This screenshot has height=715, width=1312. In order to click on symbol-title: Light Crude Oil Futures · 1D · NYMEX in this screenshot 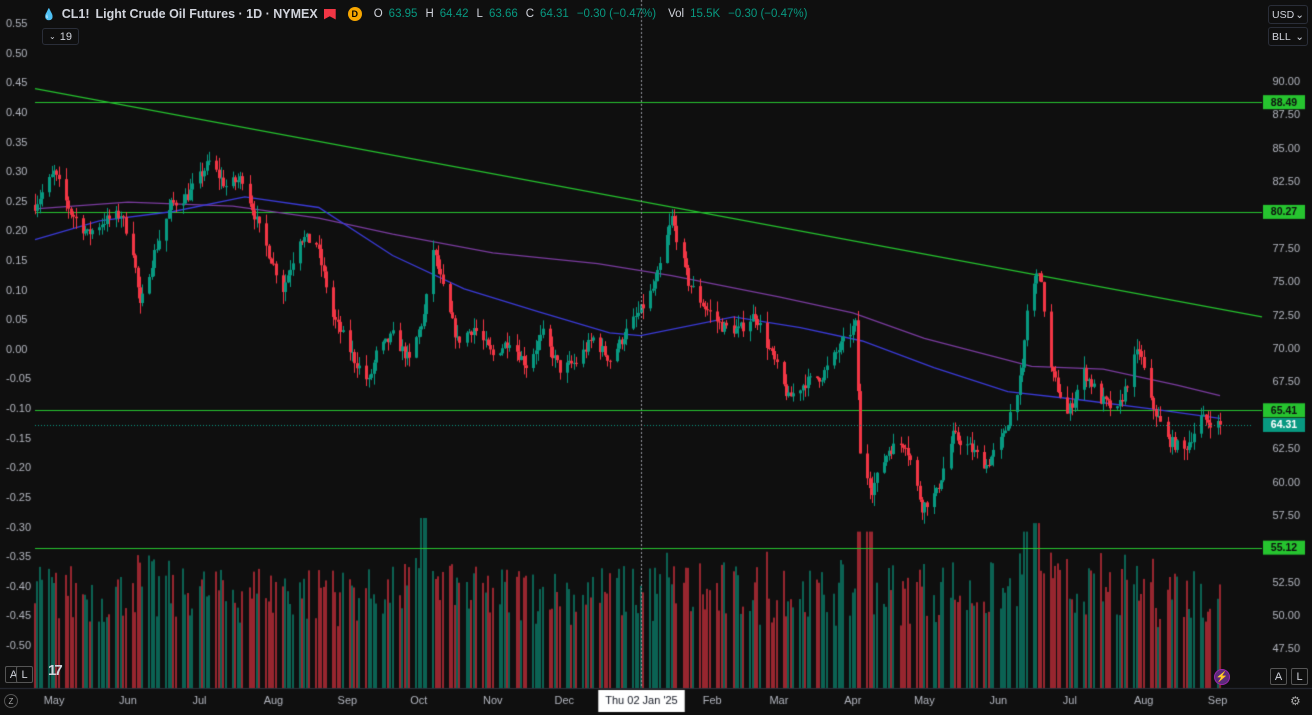, I will do `click(206, 14)`.